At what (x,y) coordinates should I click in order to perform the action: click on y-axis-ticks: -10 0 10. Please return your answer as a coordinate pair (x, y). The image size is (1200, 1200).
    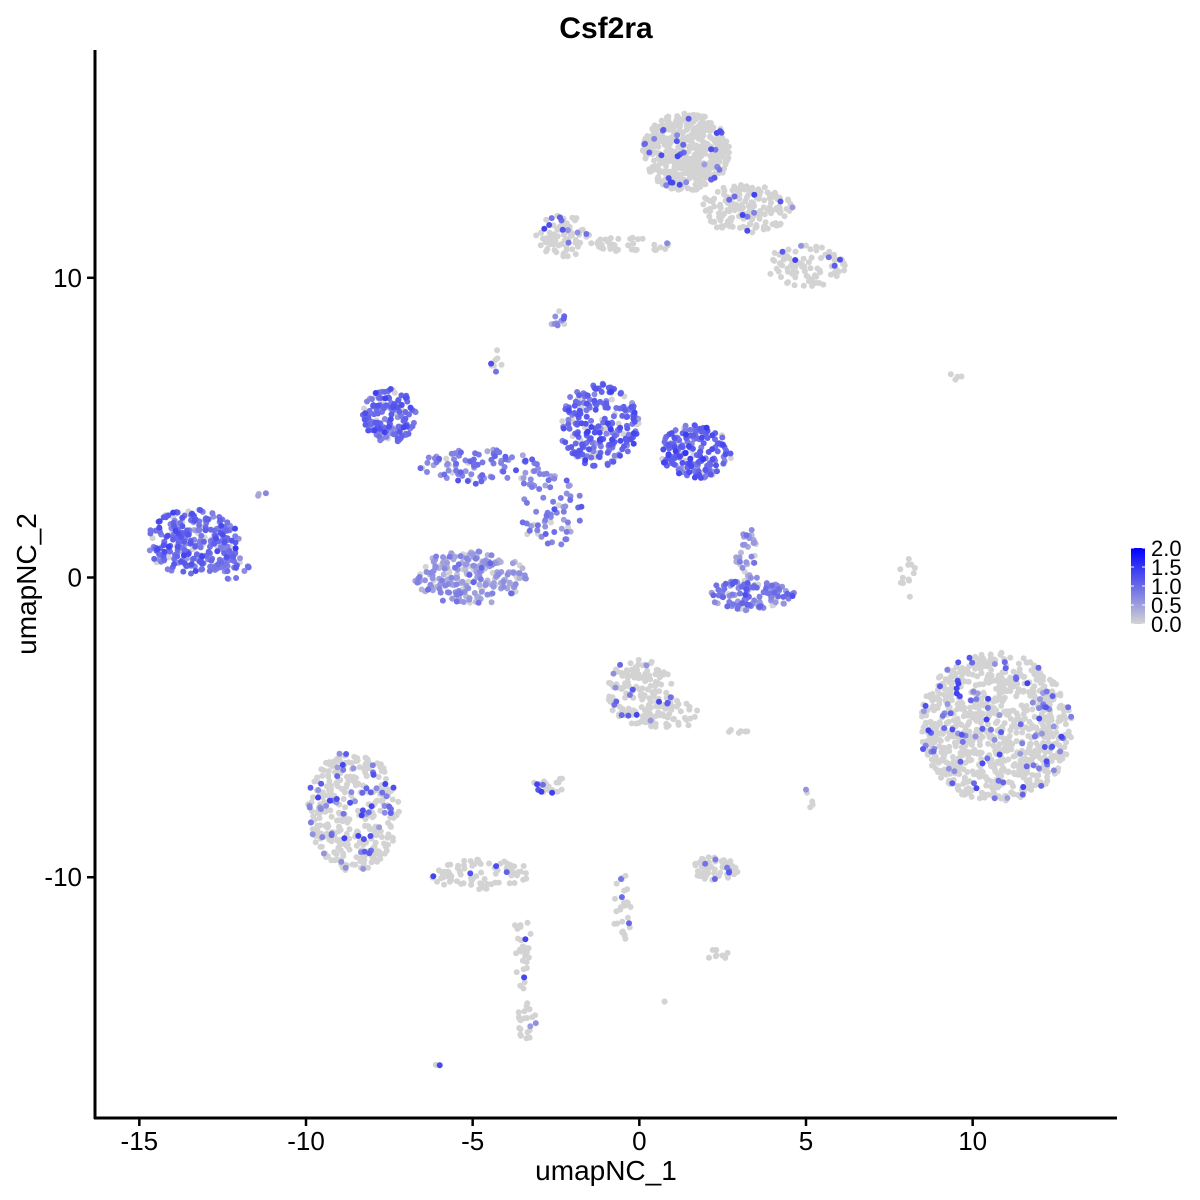
    Looking at the image, I should click on (69, 577).